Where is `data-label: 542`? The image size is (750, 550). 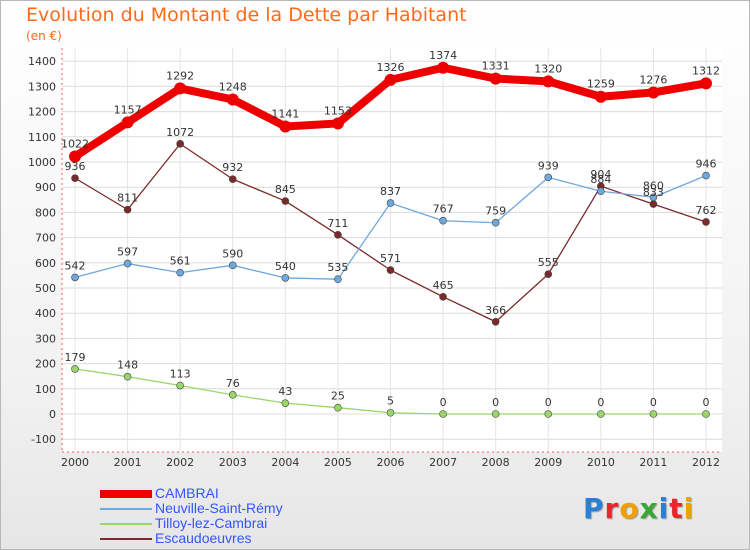 data-label: 542 is located at coordinates (75, 265).